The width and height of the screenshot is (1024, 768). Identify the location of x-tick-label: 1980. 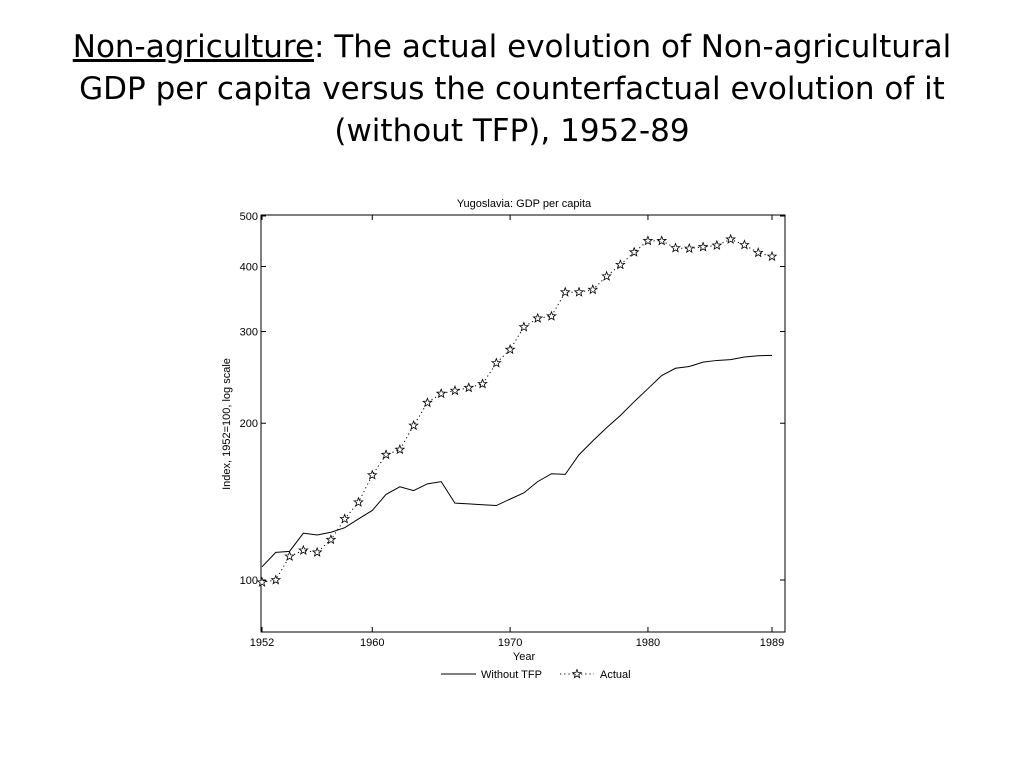
(648, 643).